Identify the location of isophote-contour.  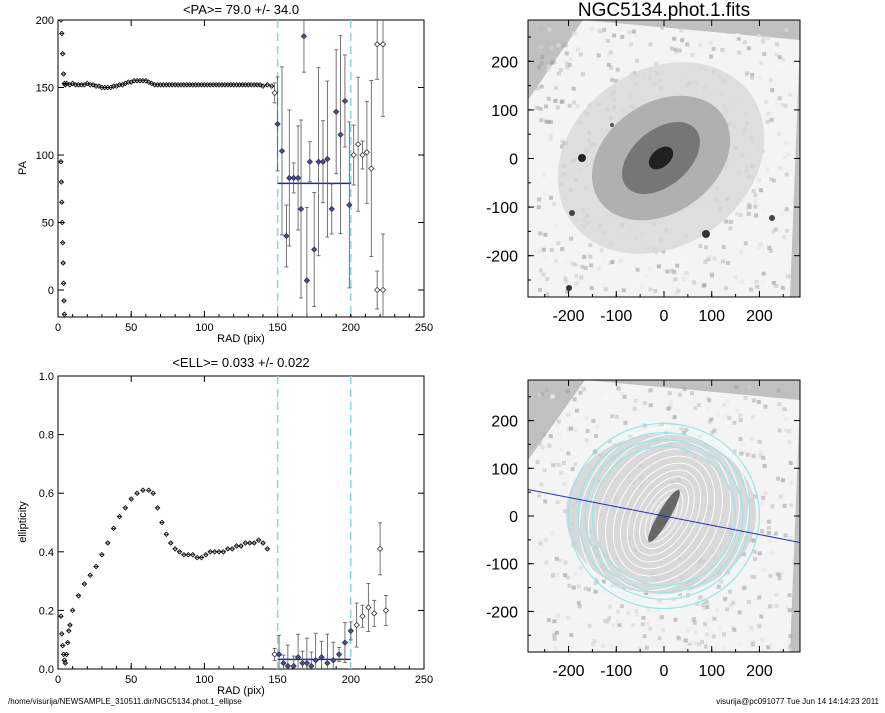
(664, 516).